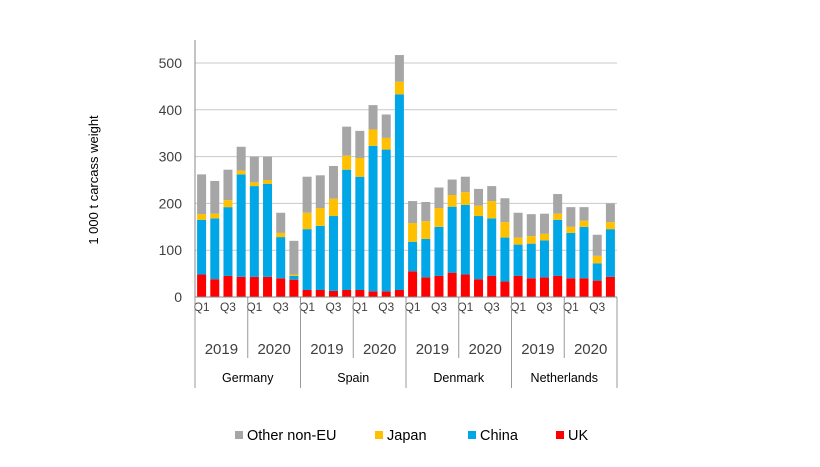  Describe the element at coordinates (171, 63) in the screenshot. I see `y-tick-label: 500` at that location.